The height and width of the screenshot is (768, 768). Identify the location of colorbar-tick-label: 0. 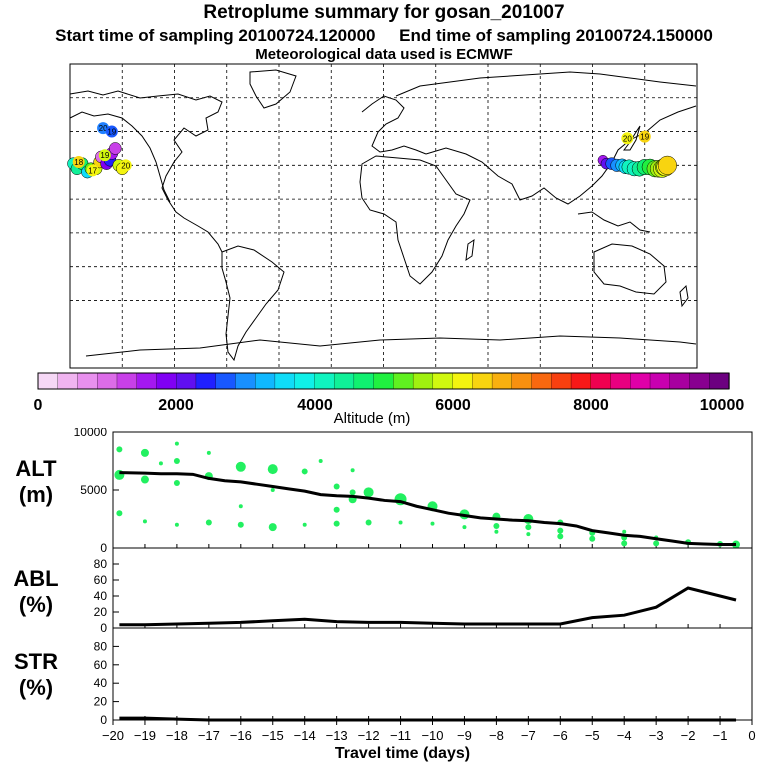
(38, 405).